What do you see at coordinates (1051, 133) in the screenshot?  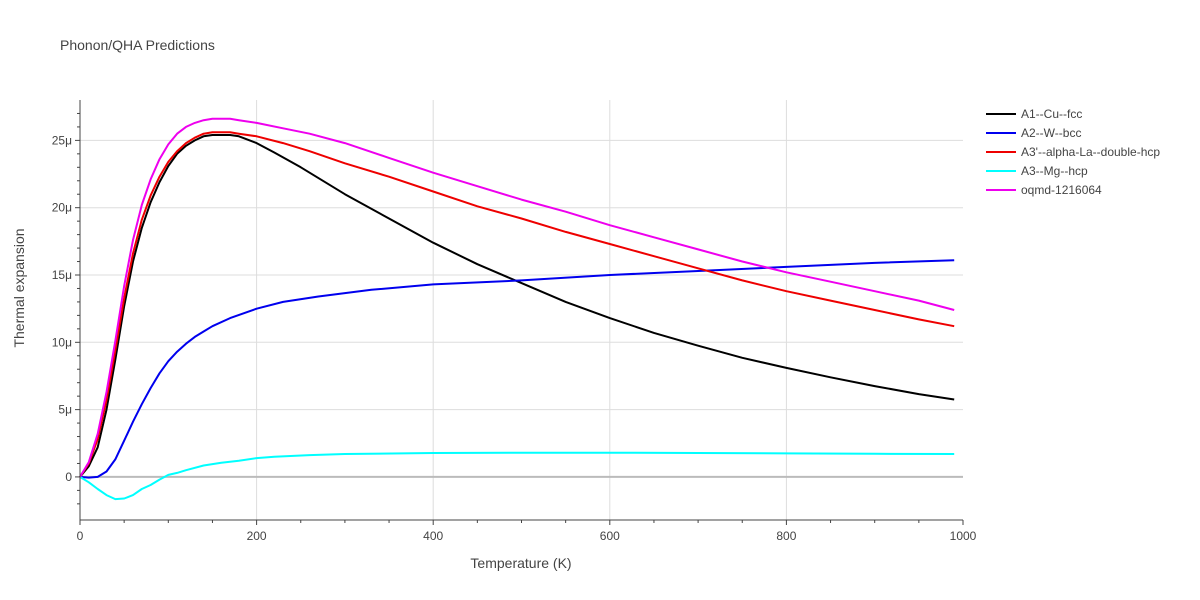 I see `legend-label: A2--W--bcc` at bounding box center [1051, 133].